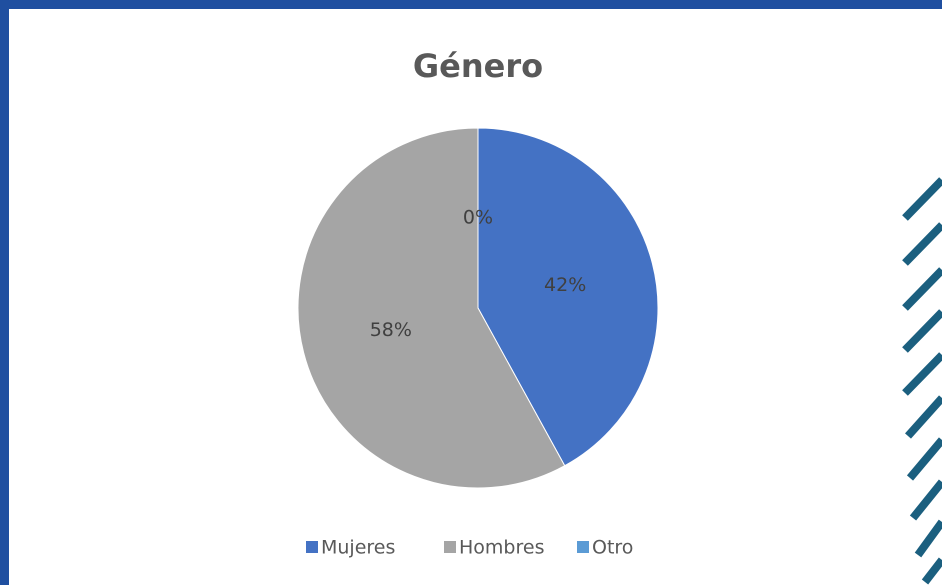 The height and width of the screenshot is (585, 942). What do you see at coordinates (568, 297) in the screenshot?
I see `pie-slice` at bounding box center [568, 297].